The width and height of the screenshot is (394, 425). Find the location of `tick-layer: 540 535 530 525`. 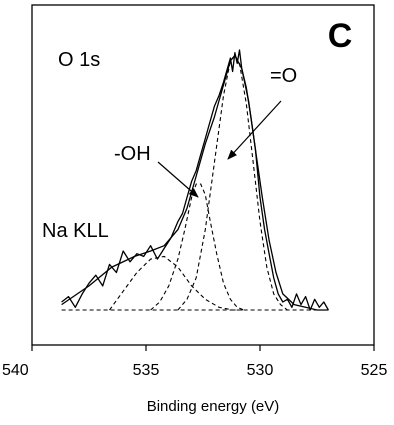

tick-layer: 540 535 530 525 is located at coordinates (194, 362).